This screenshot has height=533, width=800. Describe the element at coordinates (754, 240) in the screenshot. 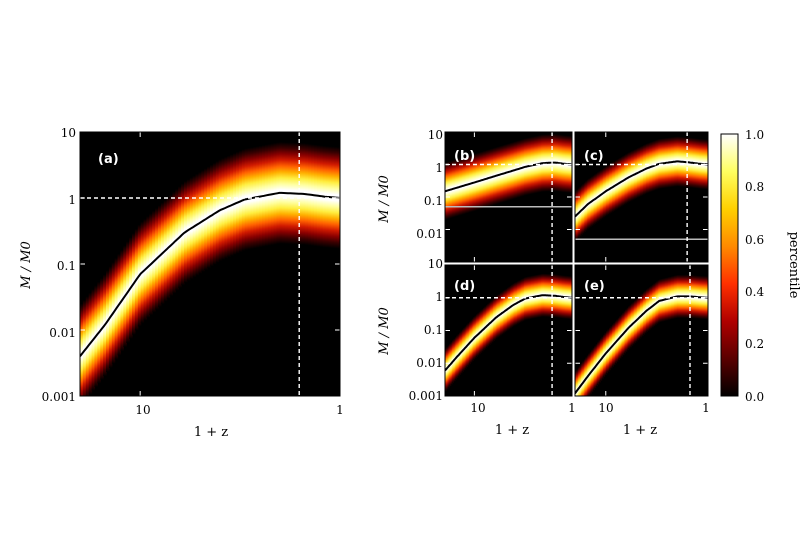

I see `colorbar-tick-label: 0.6` at that location.